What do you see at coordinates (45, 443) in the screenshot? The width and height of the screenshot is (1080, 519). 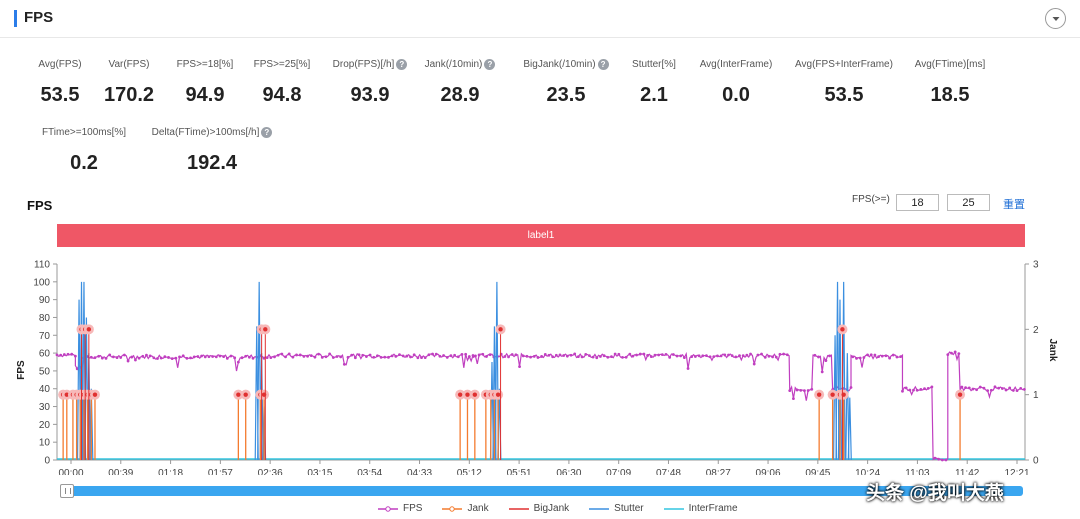 I see `y-tick-label: 10` at bounding box center [45, 443].